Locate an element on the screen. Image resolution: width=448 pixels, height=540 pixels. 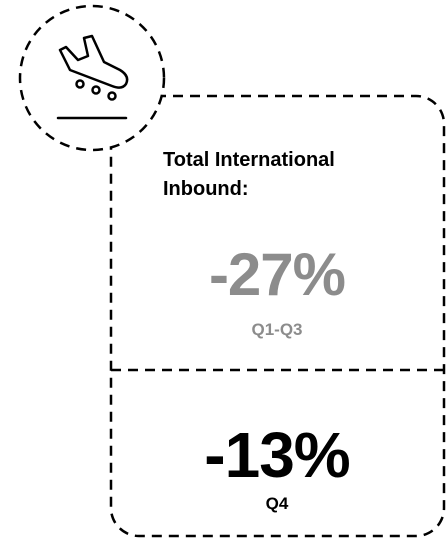
stat-period: Q1-Q3 is located at coordinates (277, 329).